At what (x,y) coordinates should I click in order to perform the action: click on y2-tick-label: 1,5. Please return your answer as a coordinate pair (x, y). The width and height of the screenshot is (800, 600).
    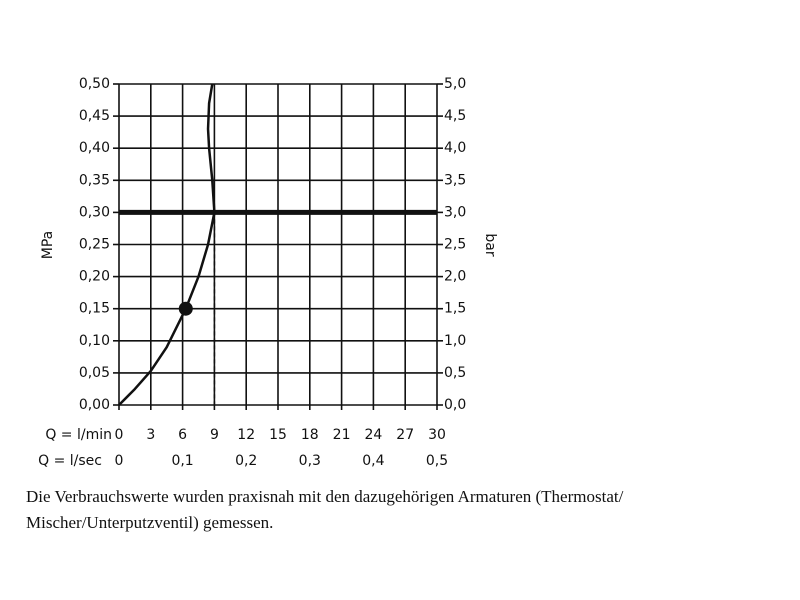
    Looking at the image, I should click on (455, 309).